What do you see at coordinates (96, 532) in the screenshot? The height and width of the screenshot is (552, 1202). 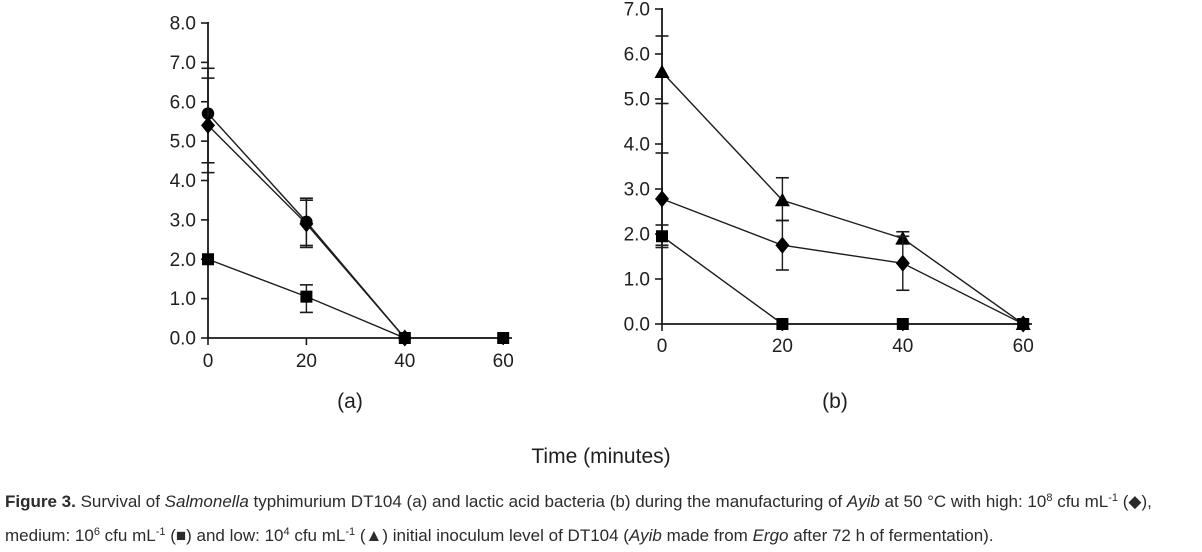 I see `caption-segment: 6` at bounding box center [96, 532].